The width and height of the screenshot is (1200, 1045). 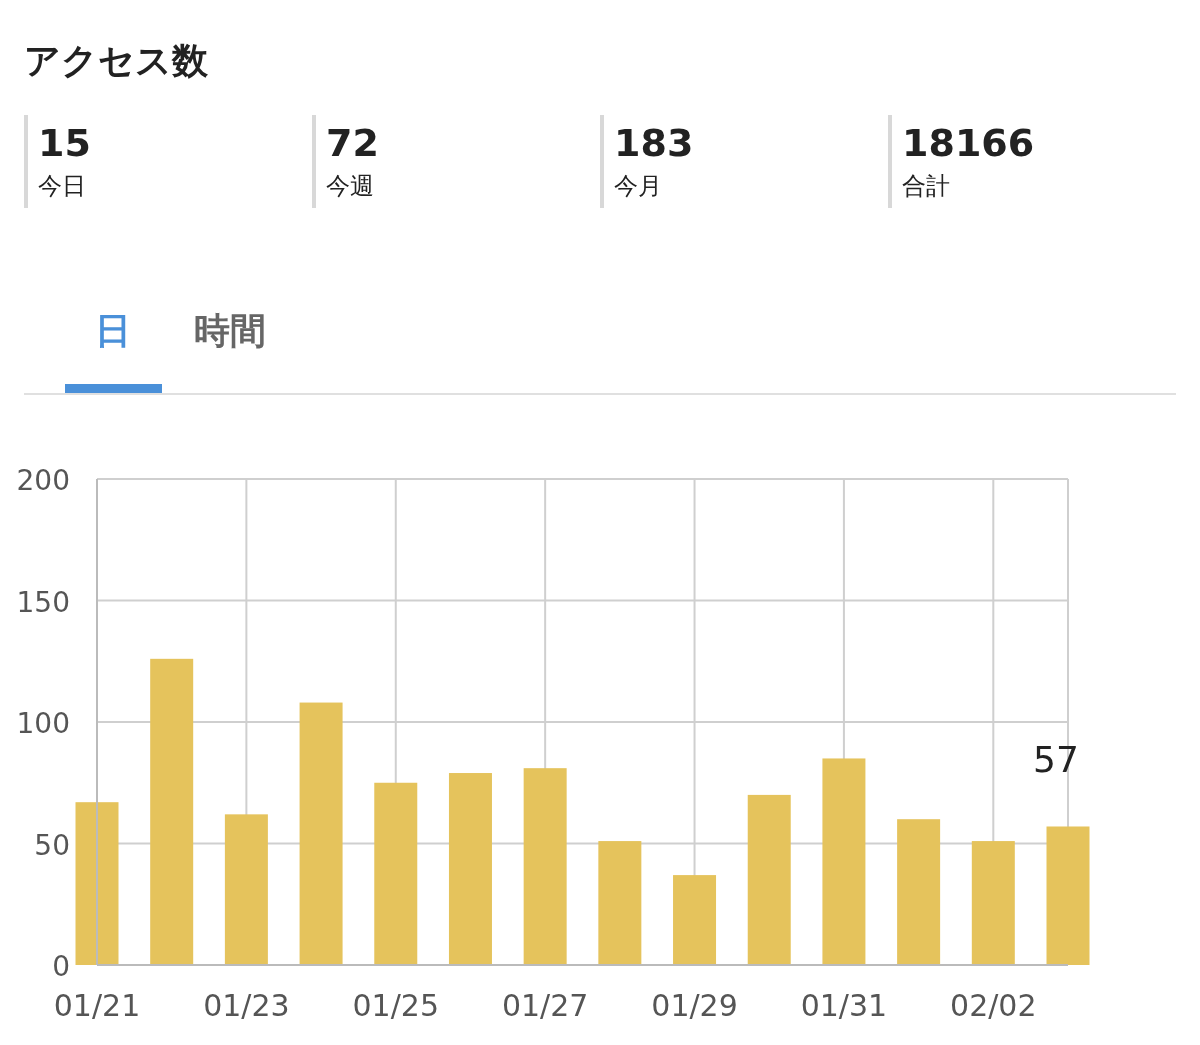 I want to click on x-tick-label: 01/27, so click(x=545, y=1005).